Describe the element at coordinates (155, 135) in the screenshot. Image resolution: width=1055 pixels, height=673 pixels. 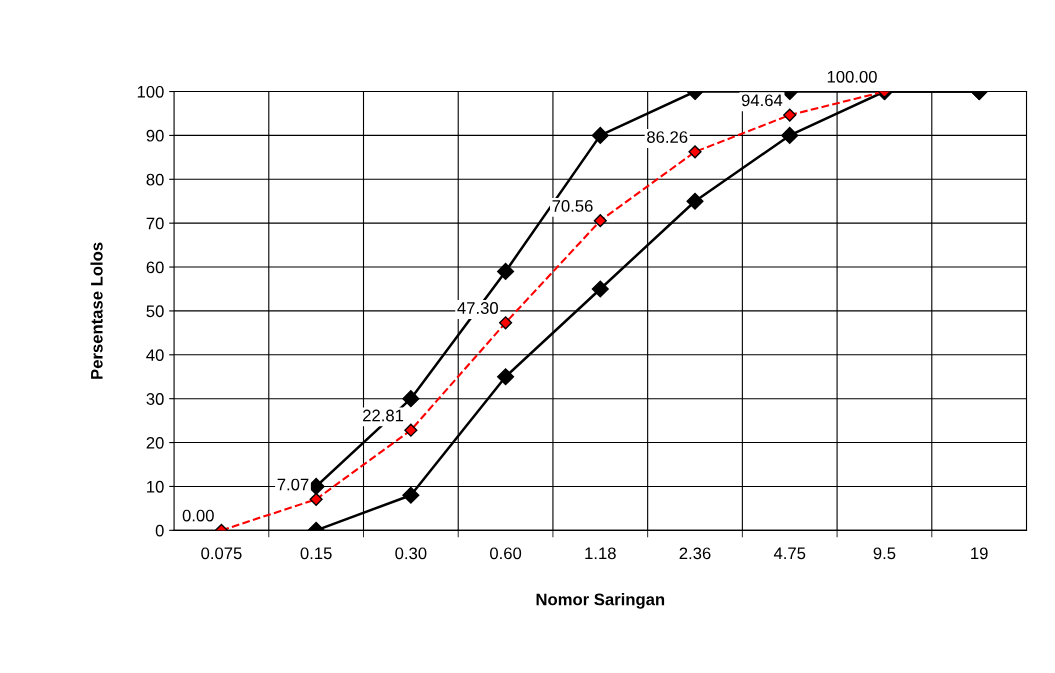
I see `y-tick-label: 90` at that location.